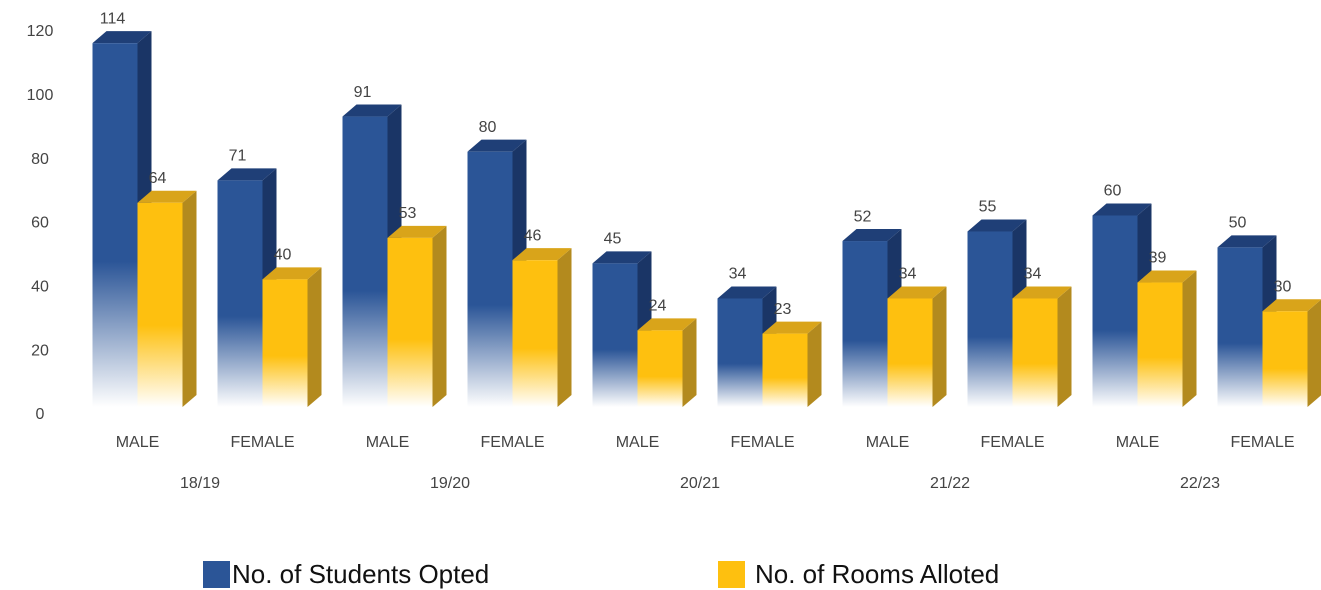 The height and width of the screenshot is (590, 1321). What do you see at coordinates (40, 95) in the screenshot?
I see `y-tick-label: 100` at bounding box center [40, 95].